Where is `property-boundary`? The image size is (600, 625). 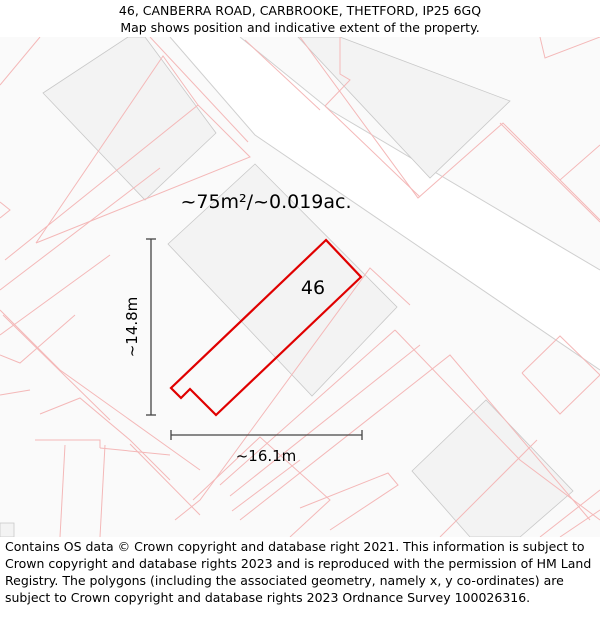
property-boundary is located at coordinates (266, 327).